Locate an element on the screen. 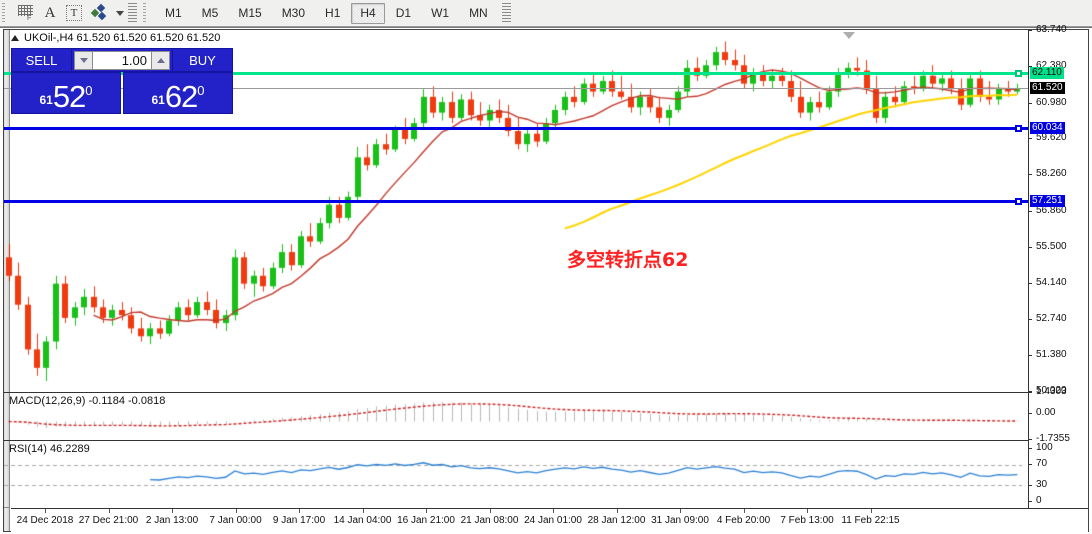 This screenshot has width=1092, height=534. chart-dropdown-caret-icon is located at coordinates (849, 35).